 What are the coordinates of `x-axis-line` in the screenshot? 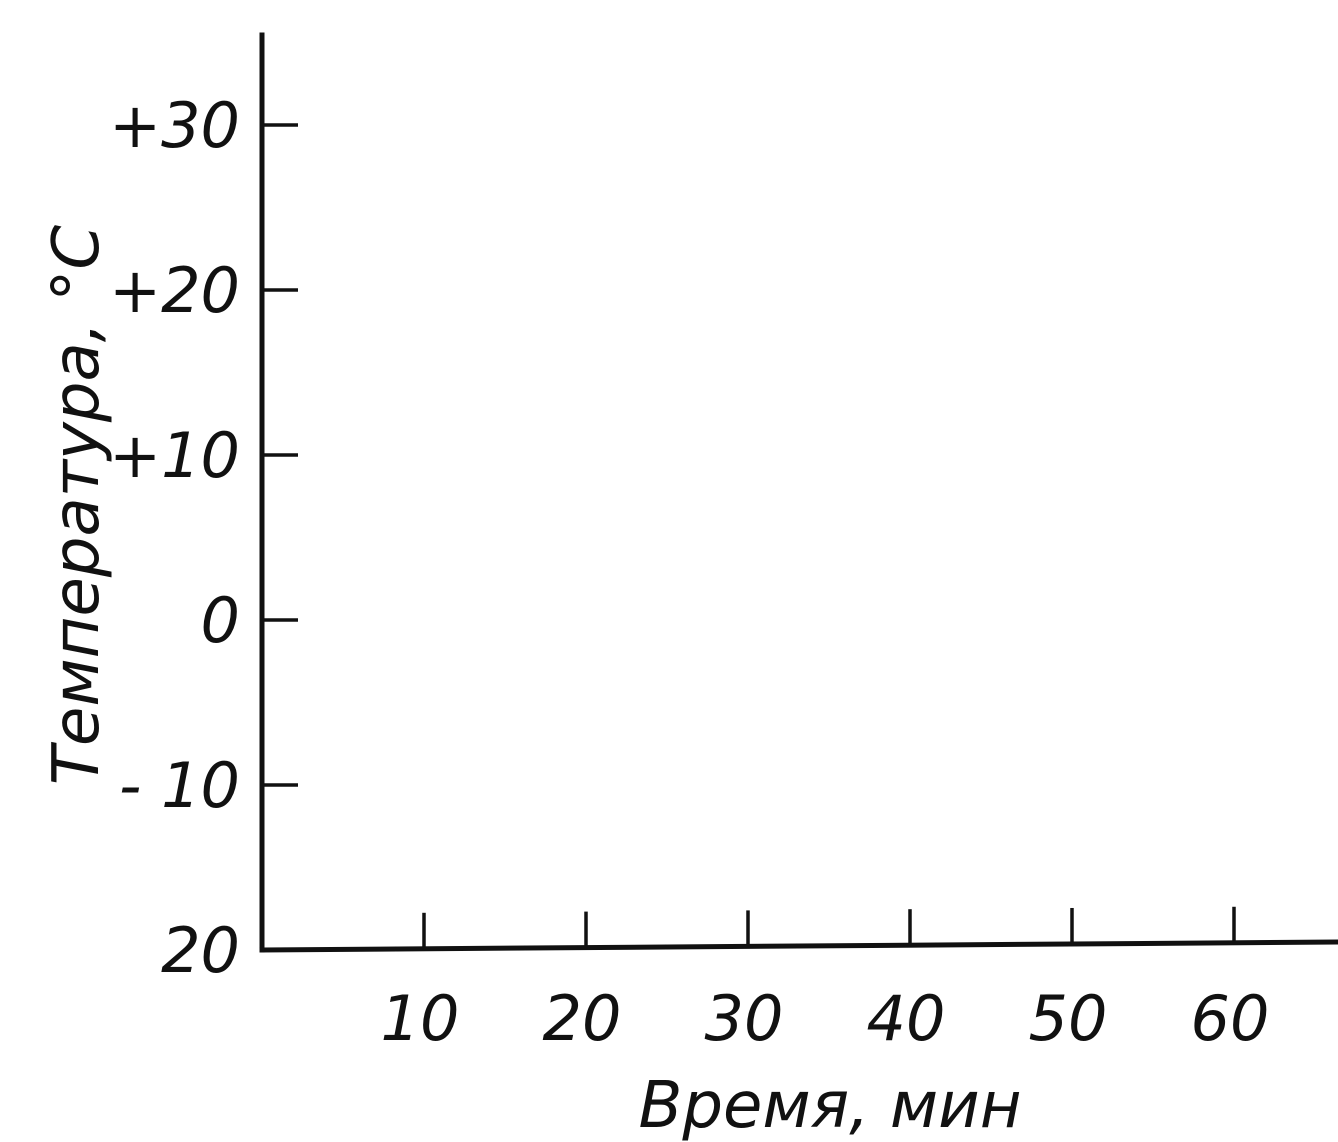 It's located at (798, 946).